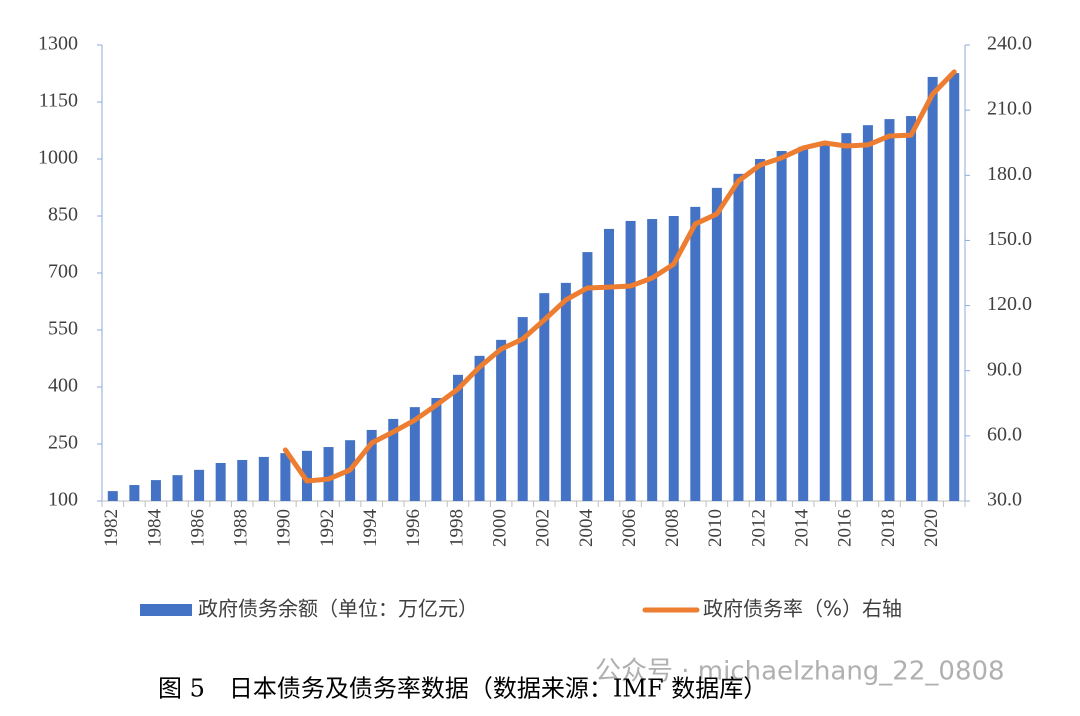 The height and width of the screenshot is (716, 1080). I want to click on x-tick-label: 1986, so click(197, 528).